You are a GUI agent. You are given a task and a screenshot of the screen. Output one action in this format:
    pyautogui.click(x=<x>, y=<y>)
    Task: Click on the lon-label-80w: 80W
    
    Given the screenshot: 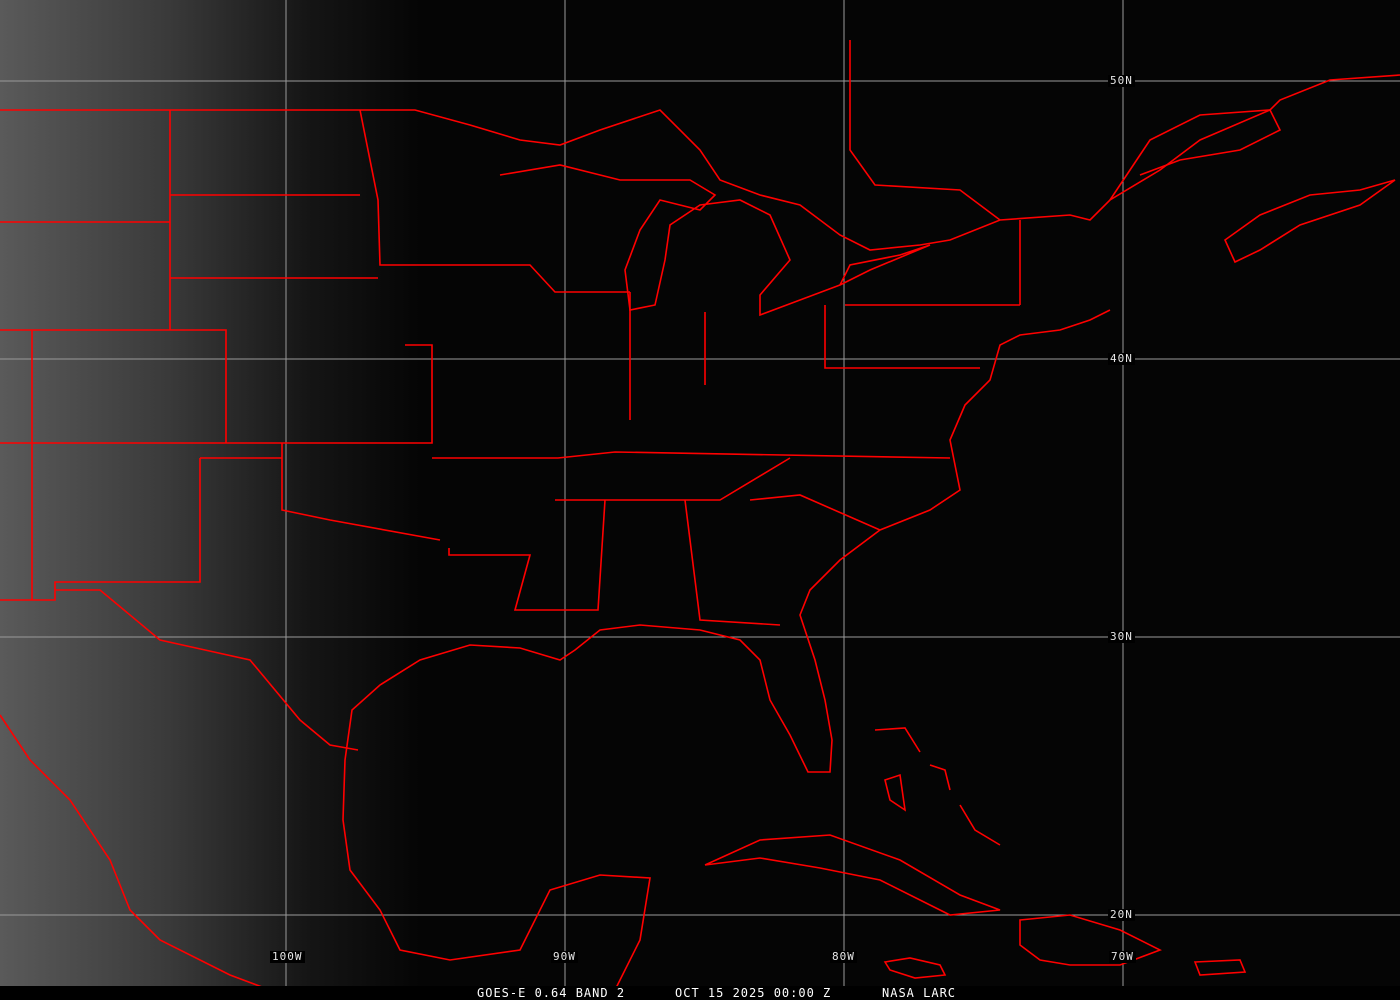 What is the action you would take?
    pyautogui.click(x=843, y=956)
    